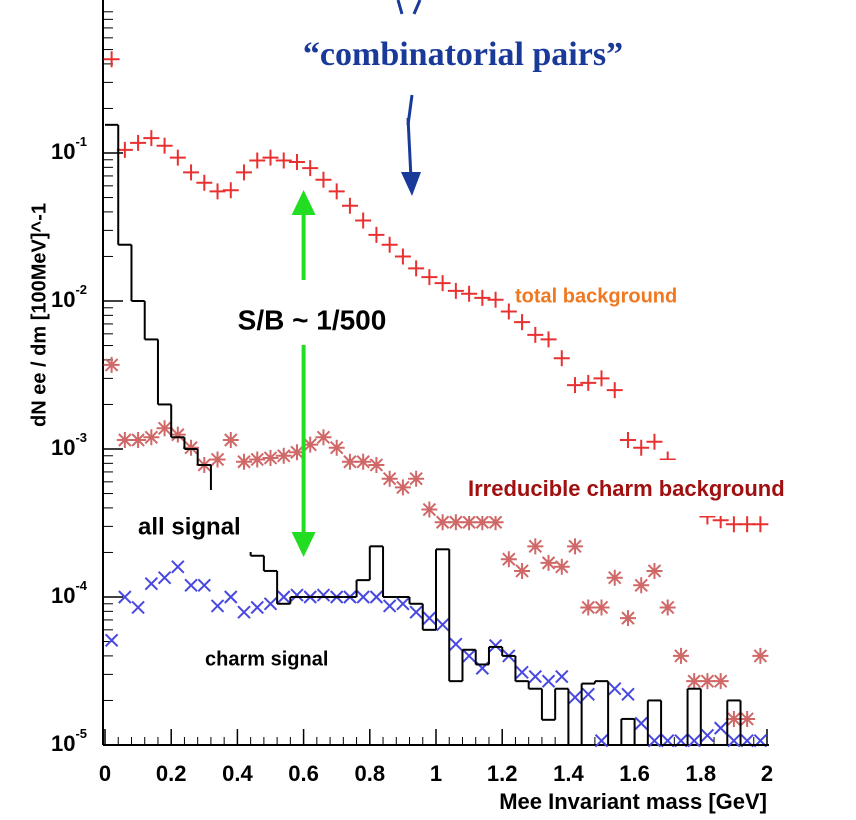  I want to click on x-tick-label: 0.8, so click(370, 773).